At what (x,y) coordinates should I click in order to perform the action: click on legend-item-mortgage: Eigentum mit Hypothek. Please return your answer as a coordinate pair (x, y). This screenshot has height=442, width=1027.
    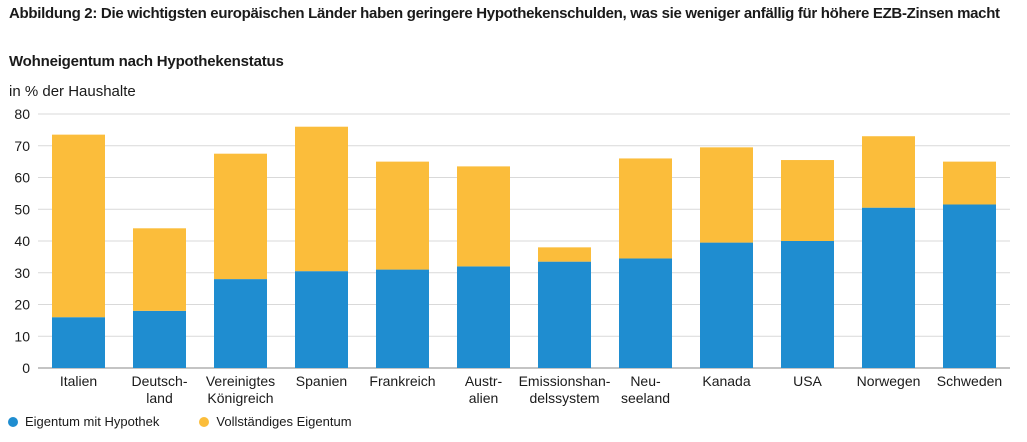
    Looking at the image, I should click on (83, 421).